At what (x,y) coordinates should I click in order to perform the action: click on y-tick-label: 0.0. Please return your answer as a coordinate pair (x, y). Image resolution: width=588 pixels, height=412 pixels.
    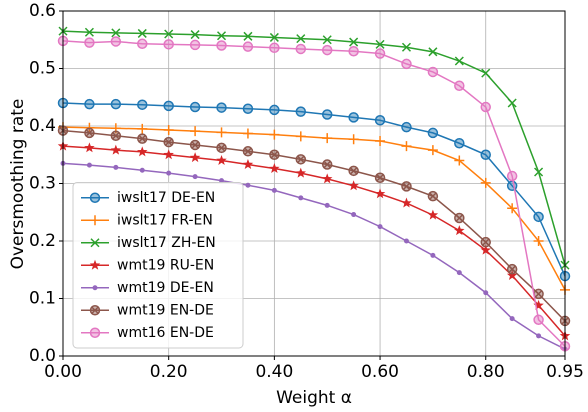
    Looking at the image, I should click on (42, 356).